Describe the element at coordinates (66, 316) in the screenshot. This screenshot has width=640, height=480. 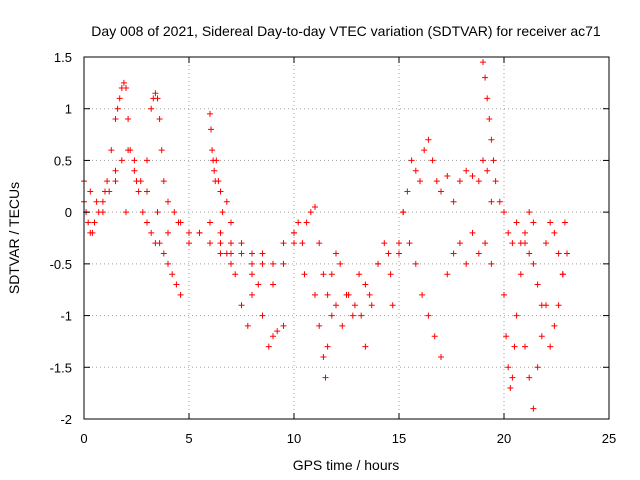
I see `y-tick-label: -1` at that location.